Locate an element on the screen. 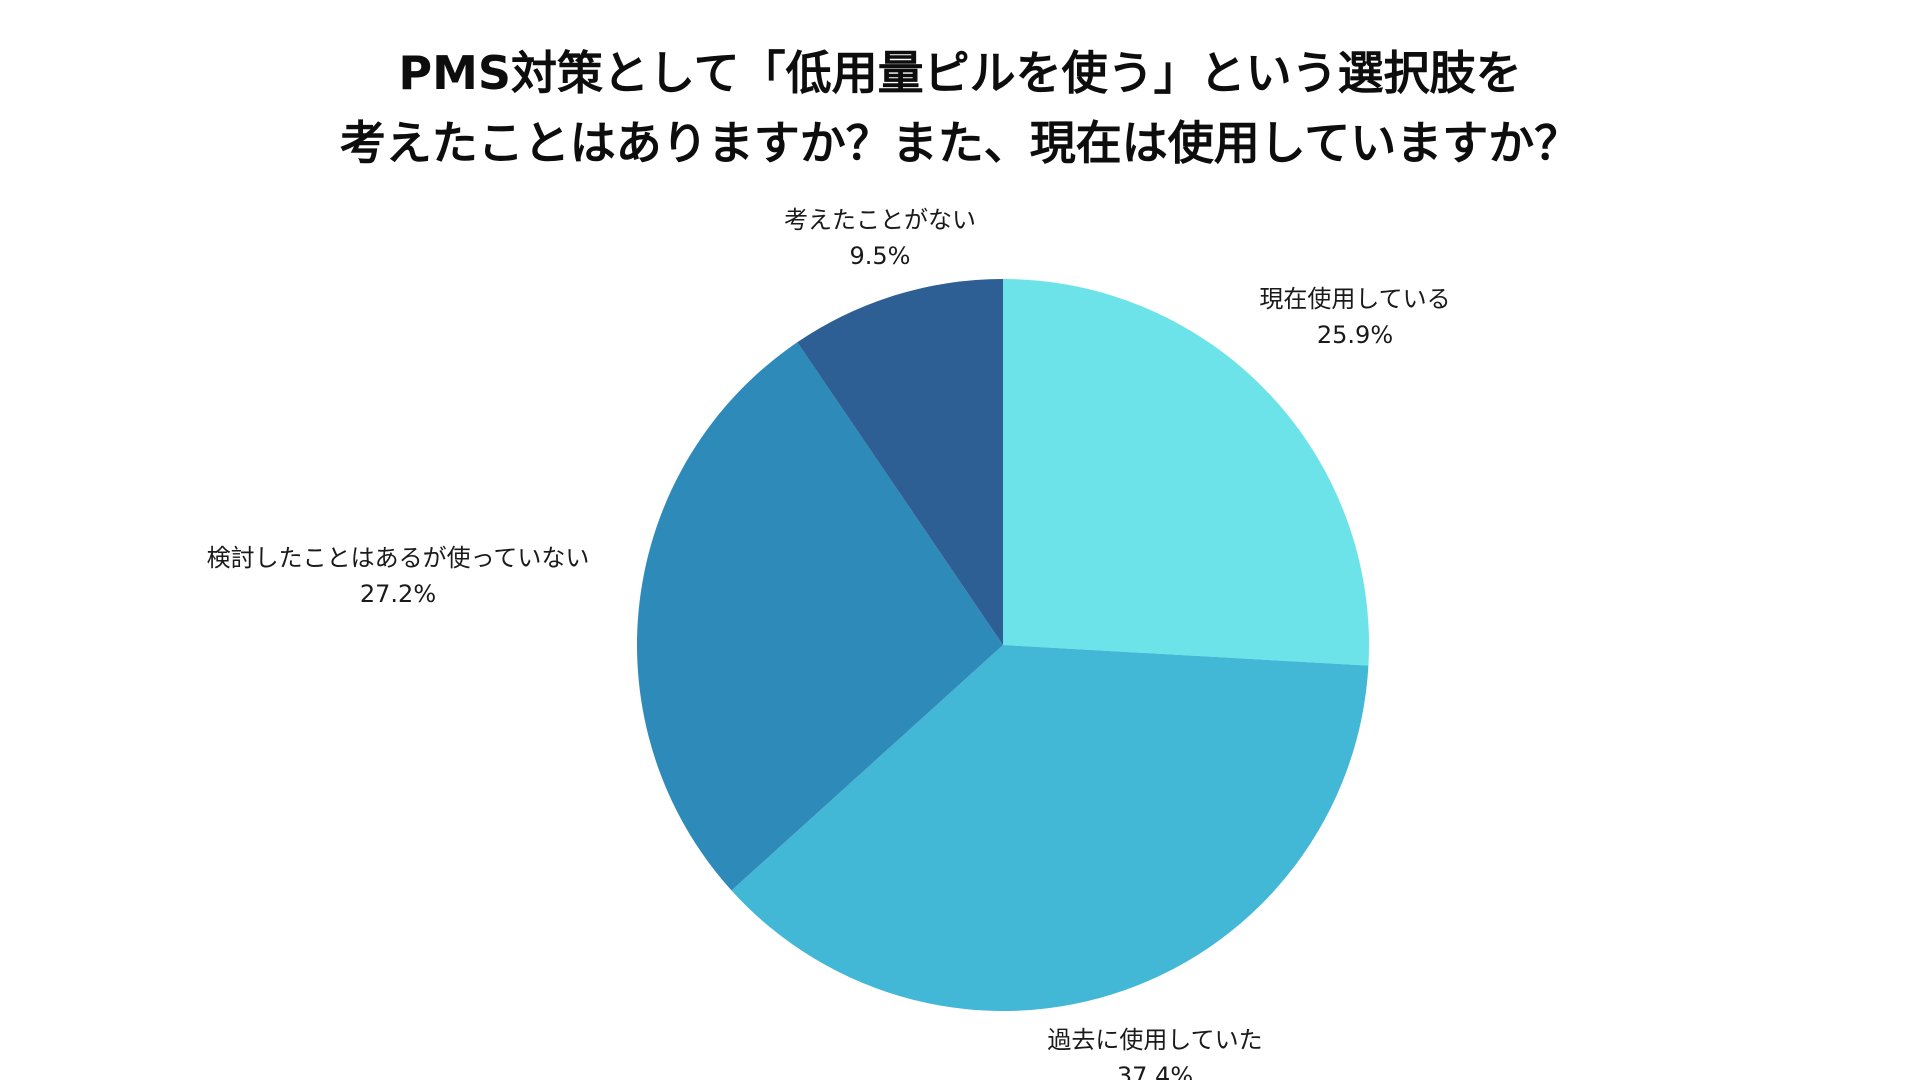 This screenshot has height=1080, width=1920. slice-label-1: 現在使用している is located at coordinates (1354, 299).